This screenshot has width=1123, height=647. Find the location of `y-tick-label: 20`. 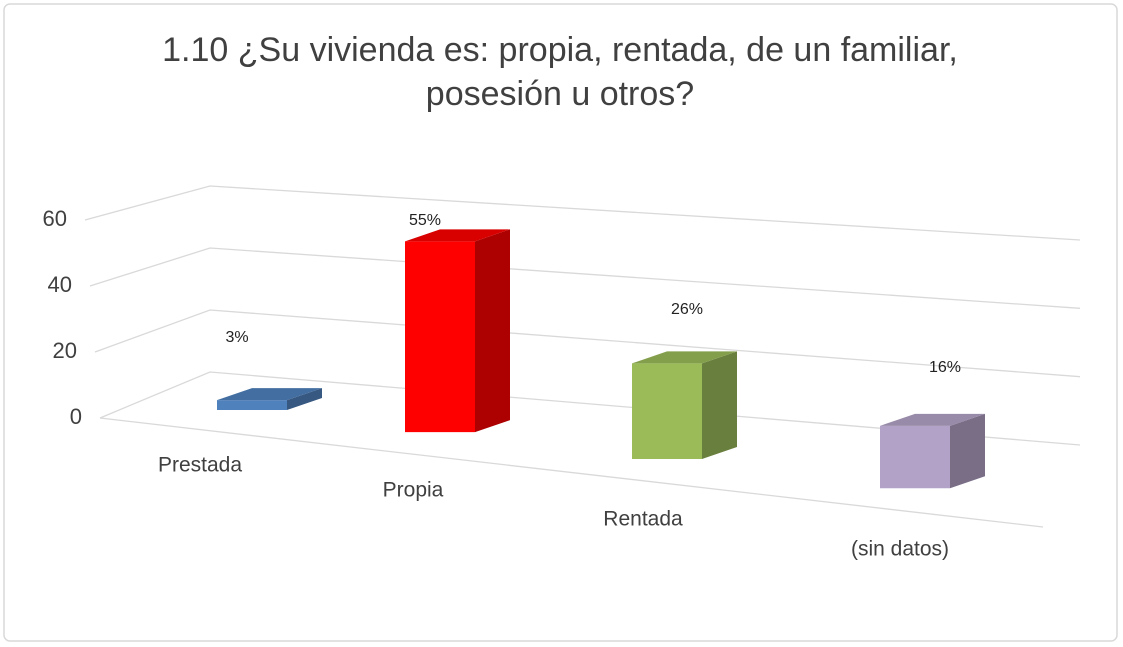

y-tick-label: 20 is located at coordinates (65, 350).